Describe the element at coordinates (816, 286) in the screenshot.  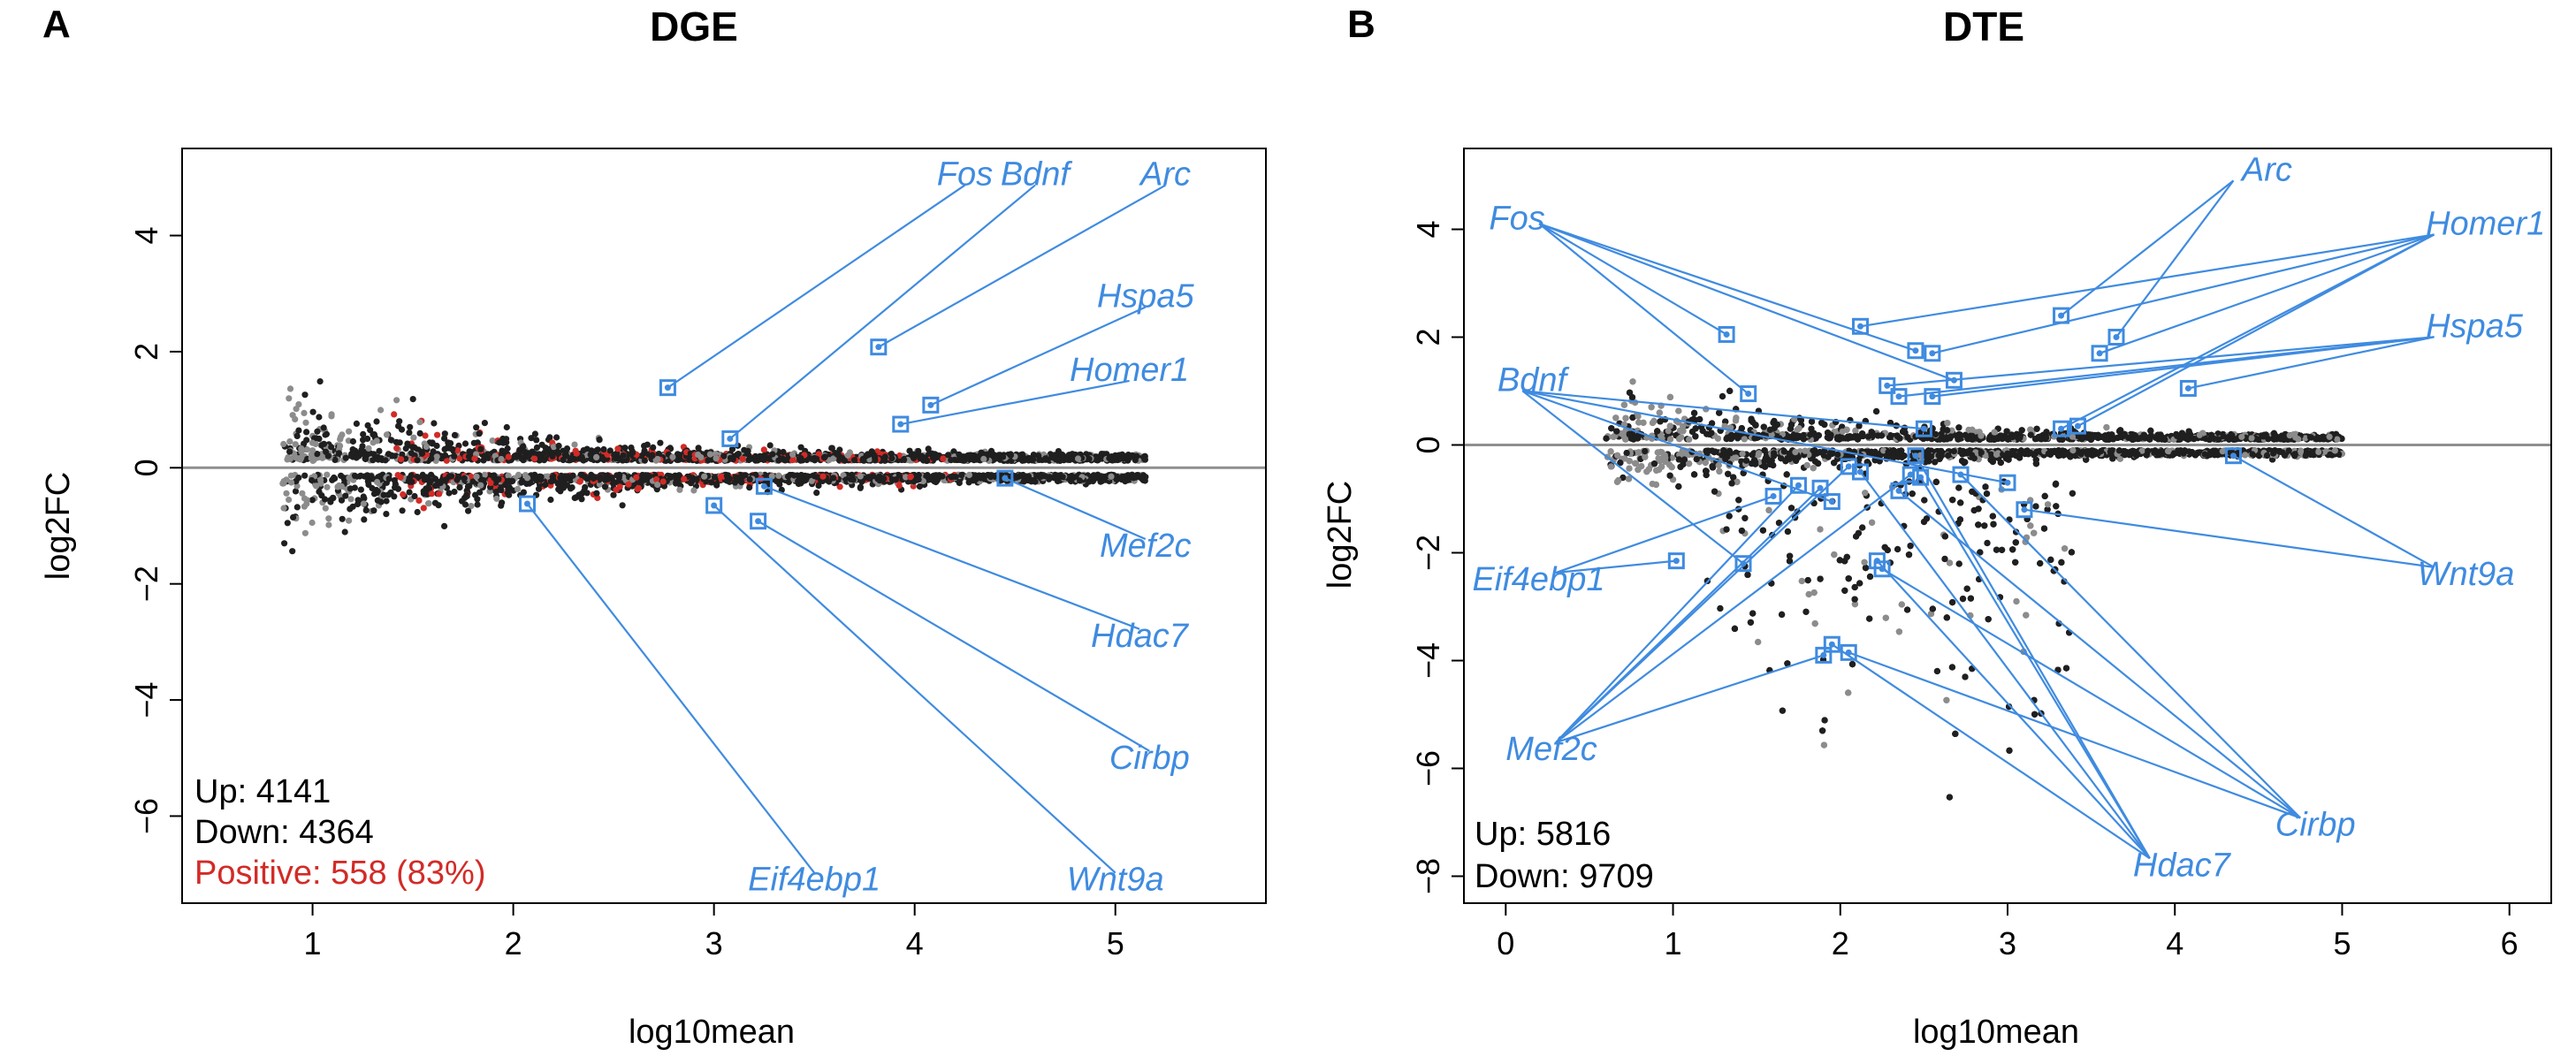
I see `leader-line-fos` at that location.